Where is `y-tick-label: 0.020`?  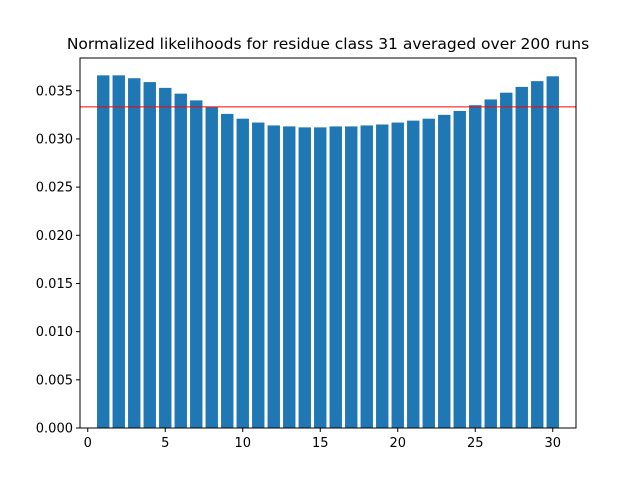 y-tick-label: 0.020 is located at coordinates (54, 236).